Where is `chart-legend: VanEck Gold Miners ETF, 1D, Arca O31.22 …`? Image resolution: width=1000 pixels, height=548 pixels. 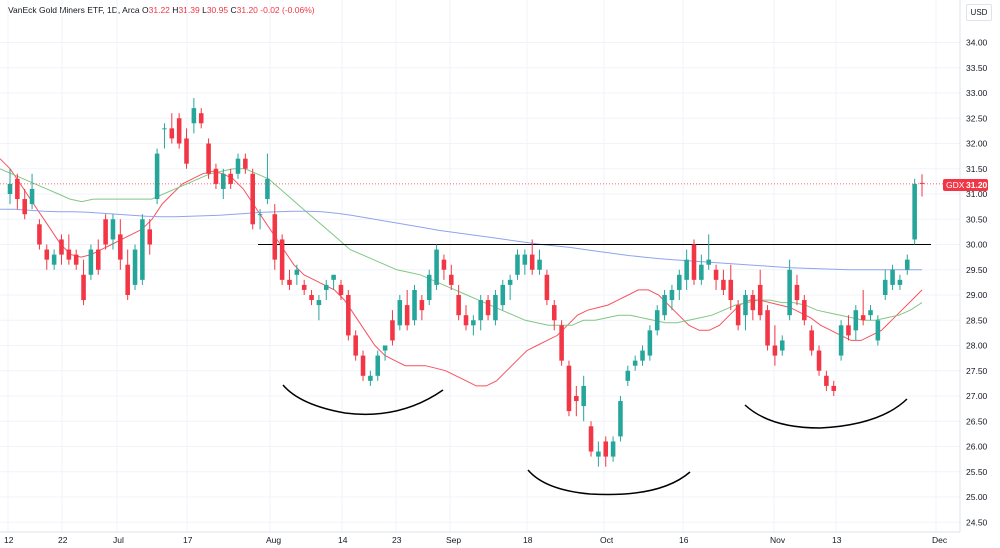 chart-legend: VanEck Gold Miners ETF, 1D, Arca O31.22 … is located at coordinates (161, 10).